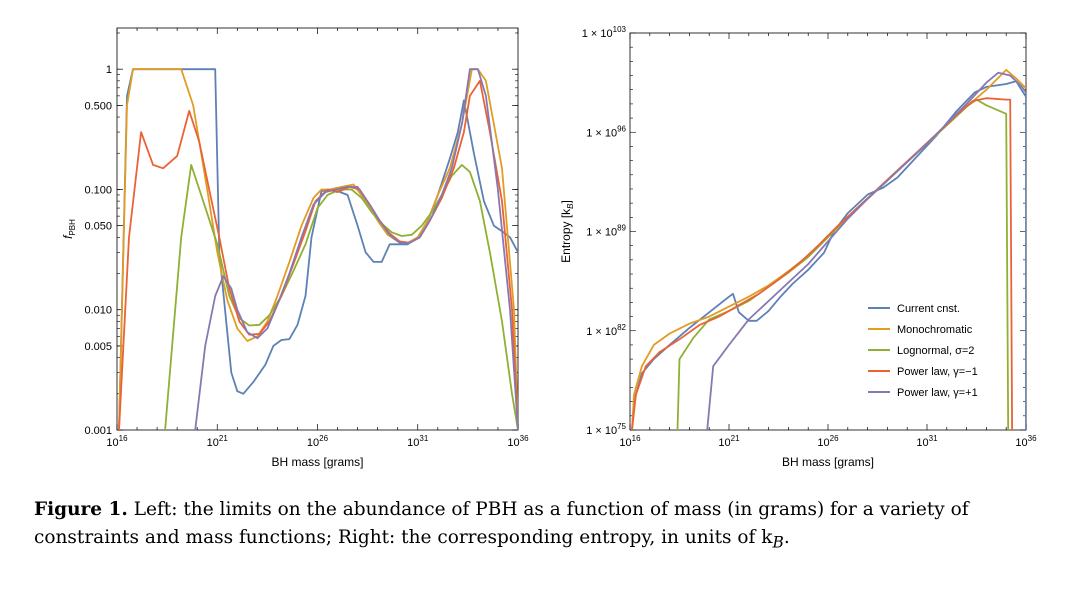 This screenshot has width=1080, height=591. What do you see at coordinates (606, 231) in the screenshot?
I see `y-tick-label: 1 × 1089` at bounding box center [606, 231].